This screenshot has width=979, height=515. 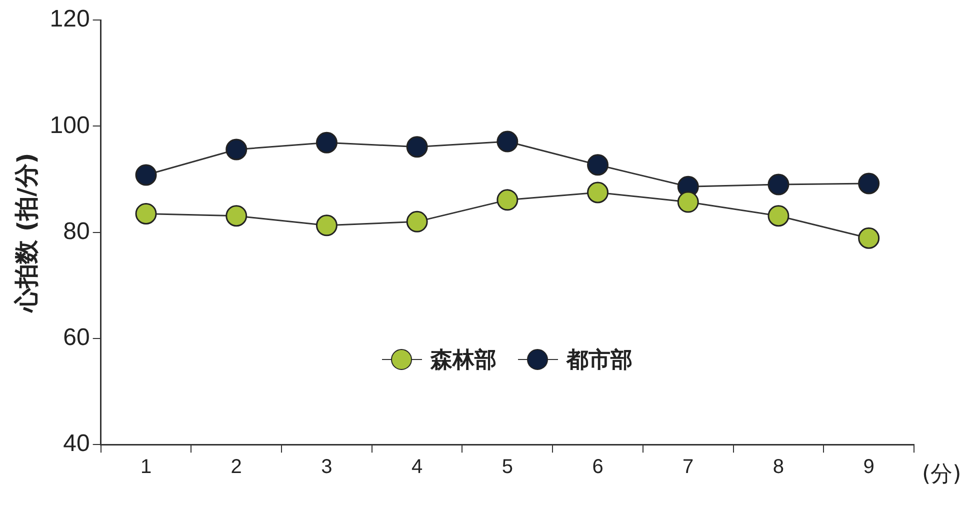 I want to click on x-tick-label: 7, so click(x=688, y=467).